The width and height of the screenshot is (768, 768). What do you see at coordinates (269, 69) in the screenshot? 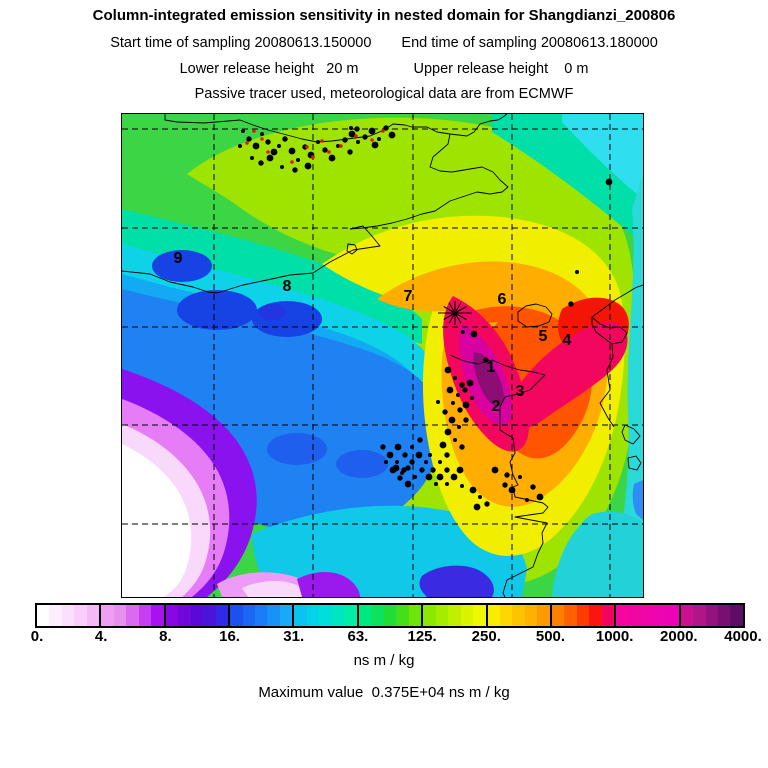
I see `lower-release-label: Lower release height 20 m` at bounding box center [269, 69].